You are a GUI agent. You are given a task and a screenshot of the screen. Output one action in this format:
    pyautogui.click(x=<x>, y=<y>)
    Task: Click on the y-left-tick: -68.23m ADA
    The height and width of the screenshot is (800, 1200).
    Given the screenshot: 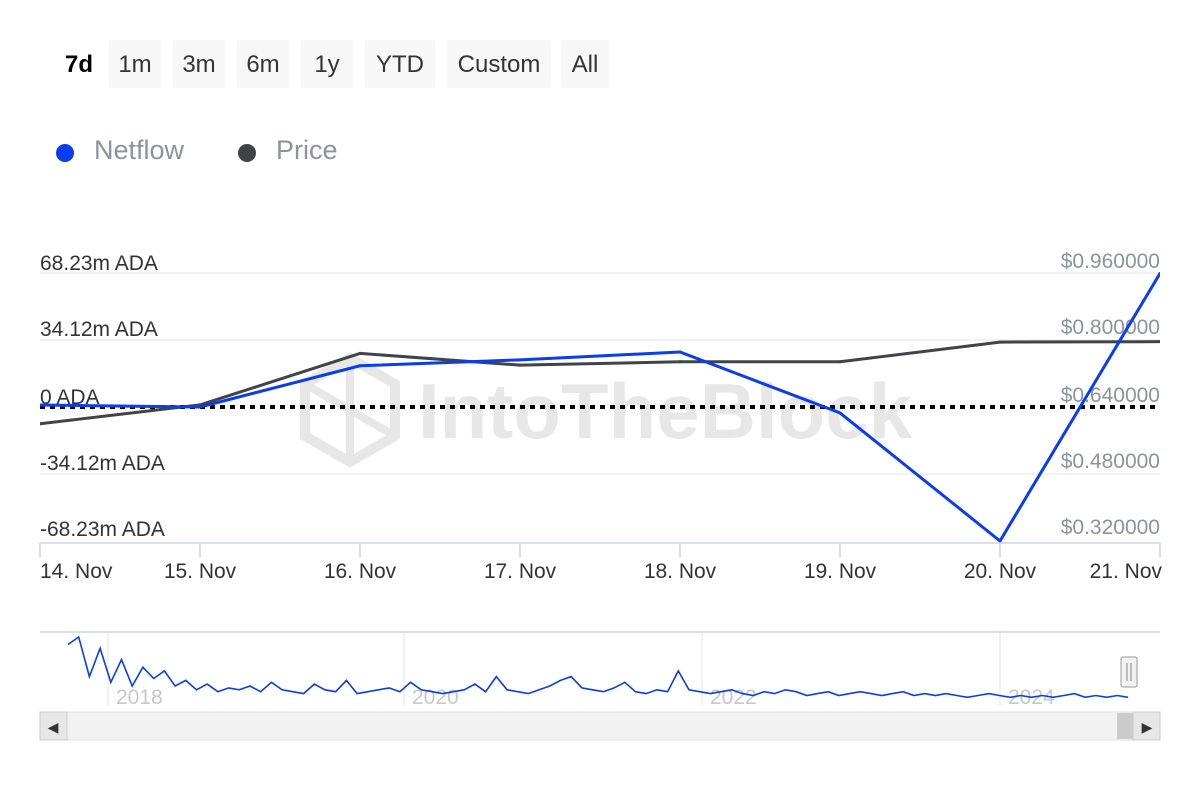 What is the action you would take?
    pyautogui.click(x=102, y=529)
    